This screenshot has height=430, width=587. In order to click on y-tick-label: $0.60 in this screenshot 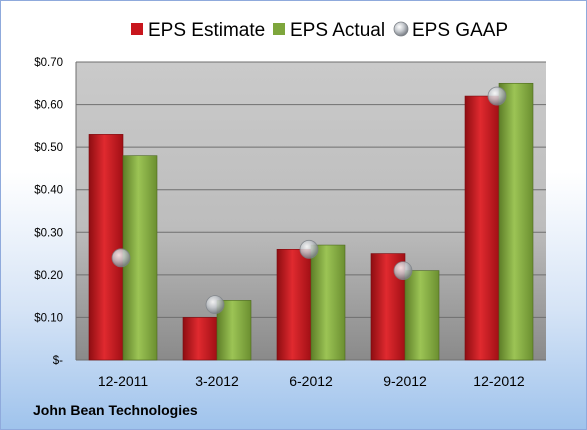, I will do `click(48, 106)`.